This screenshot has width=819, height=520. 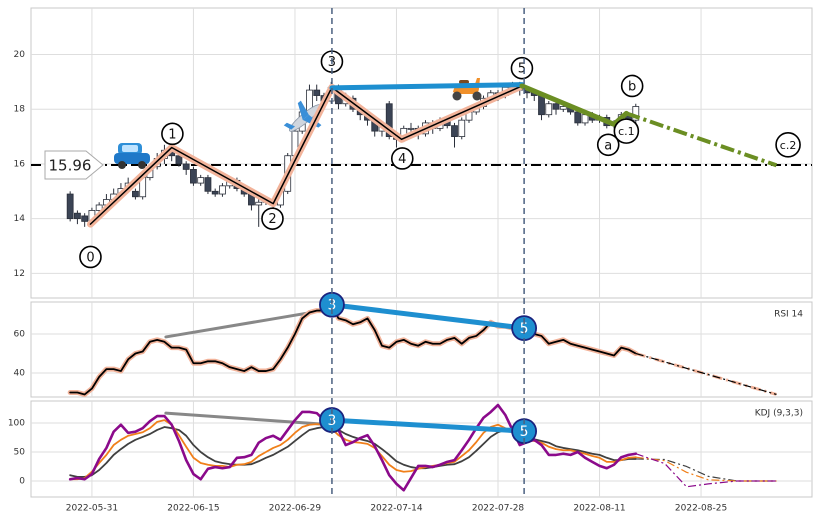 What do you see at coordinates (16, 423) in the screenshot?
I see `y-tick-label: 100` at bounding box center [16, 423].